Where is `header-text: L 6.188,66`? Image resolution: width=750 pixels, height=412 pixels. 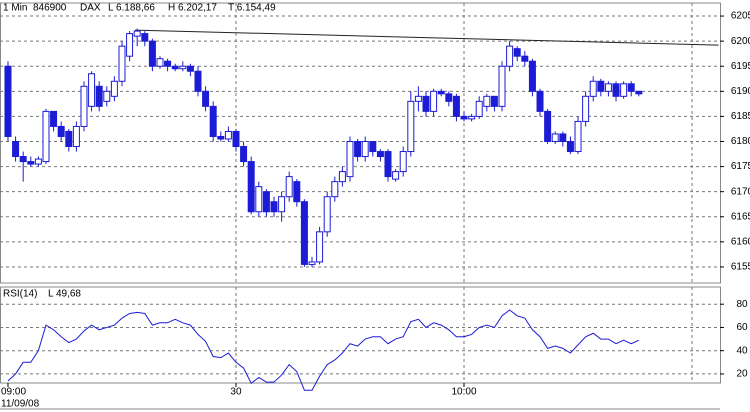
header-text: L 6.188,66 is located at coordinates (131, 8).